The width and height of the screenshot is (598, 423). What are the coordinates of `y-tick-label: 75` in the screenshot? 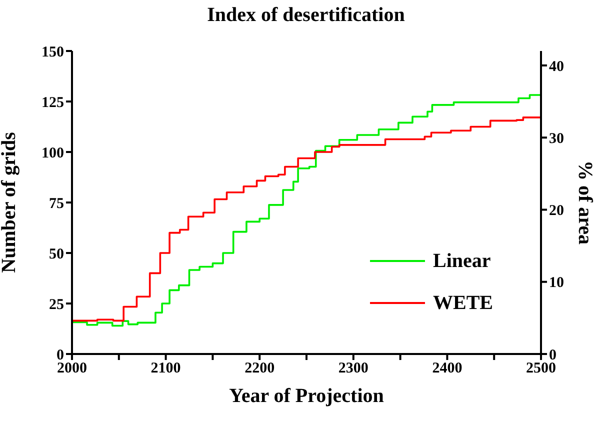 It's located at (56, 204).